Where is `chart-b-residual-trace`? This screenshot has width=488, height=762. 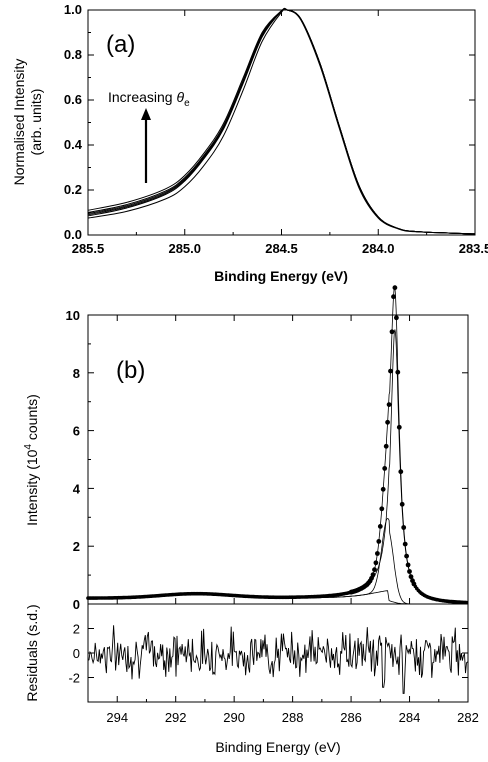
chart-b-residual-trace is located at coordinates (277, 659).